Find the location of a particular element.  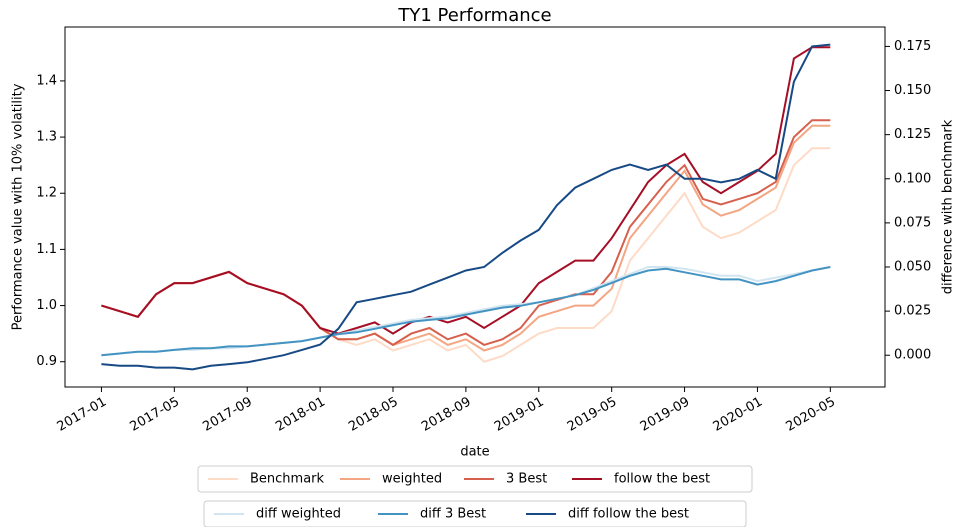

series-line is located at coordinates (466, 311).